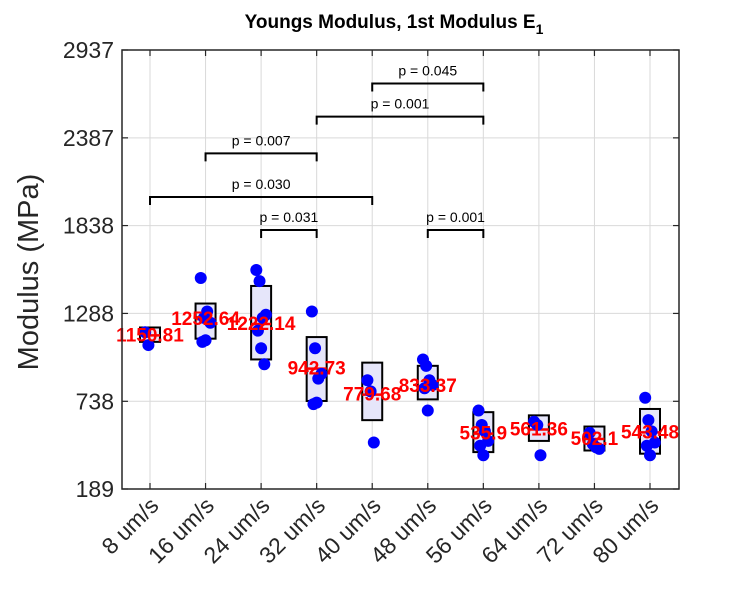 This screenshot has height=600, width=750. What do you see at coordinates (261, 184) in the screenshot?
I see `significance-label: p = 0.030` at bounding box center [261, 184].